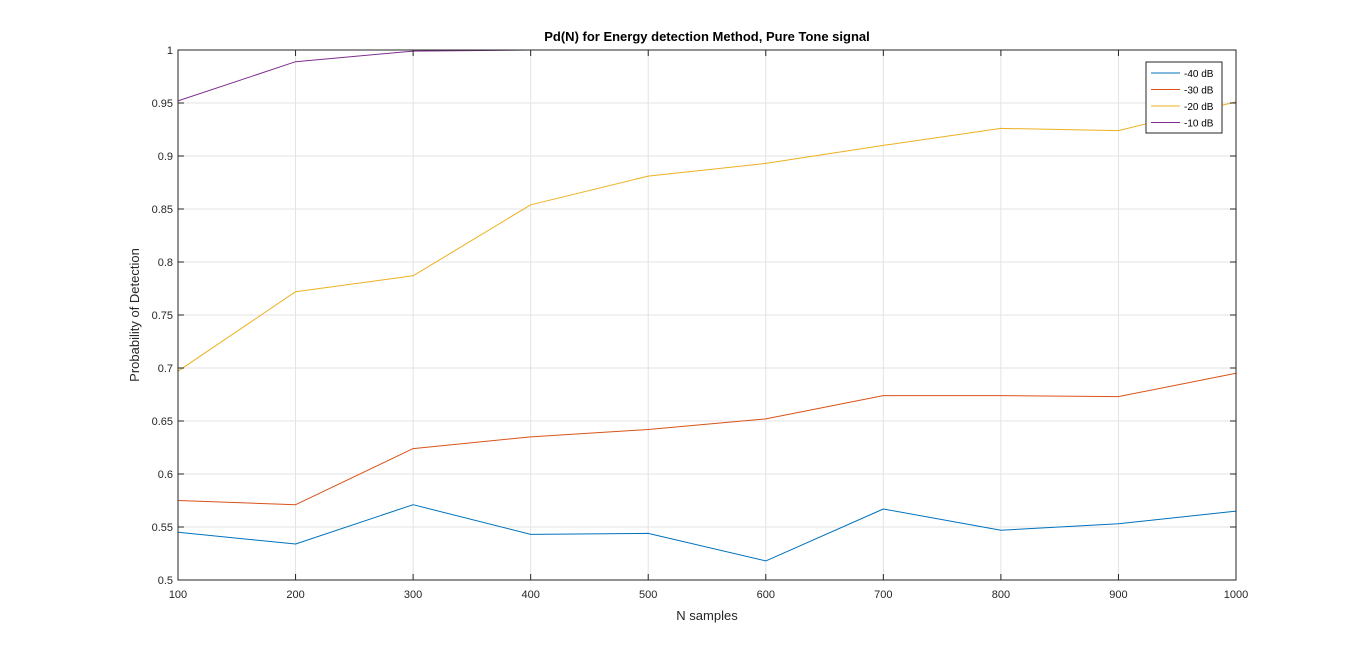 This screenshot has width=1366, height=652. Describe the element at coordinates (413, 595) in the screenshot. I see `x-tick-label: 300` at that location.